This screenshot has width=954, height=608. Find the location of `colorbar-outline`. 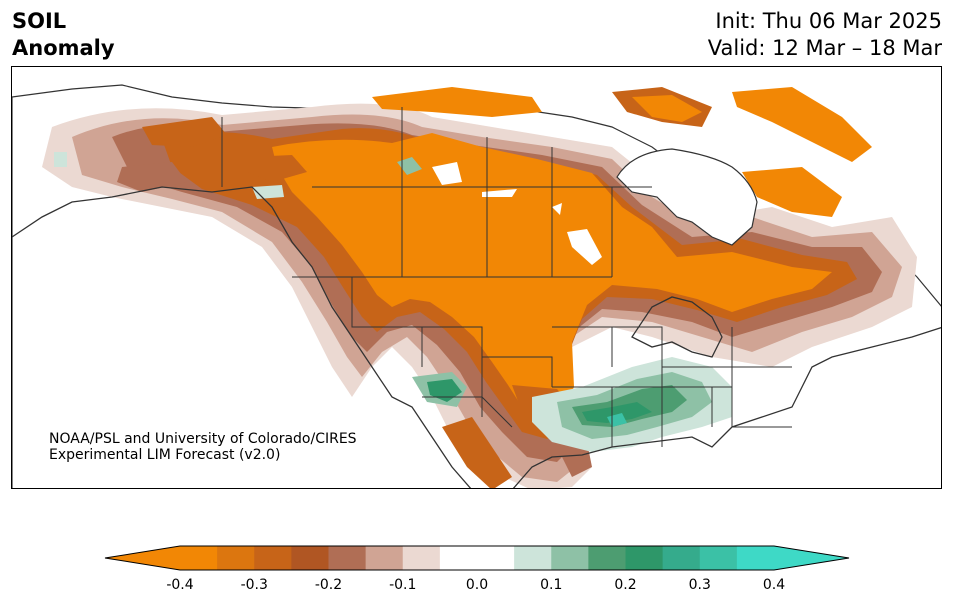

colorbar-outline is located at coordinates (477, 558).